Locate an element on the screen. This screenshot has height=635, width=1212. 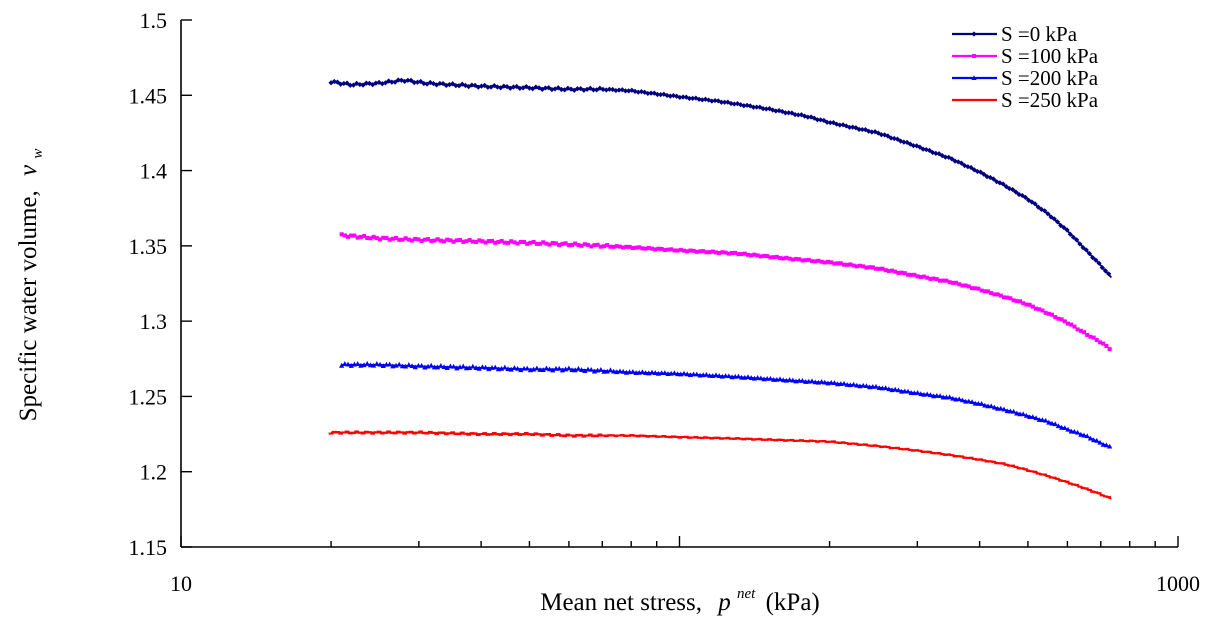
series-line is located at coordinates (721, 465).